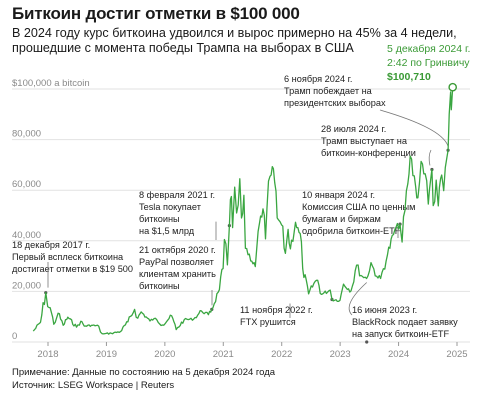 This screenshot has height=400, width=495. Describe the element at coordinates (177, 262) in the screenshot. I see `annotation-text: PayPal позволяет` at that location.